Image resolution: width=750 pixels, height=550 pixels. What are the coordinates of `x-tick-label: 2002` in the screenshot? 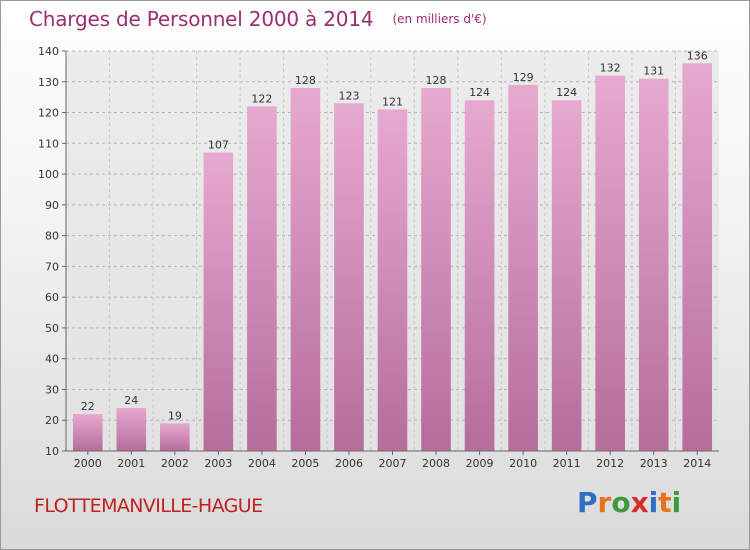 It's located at (175, 463).